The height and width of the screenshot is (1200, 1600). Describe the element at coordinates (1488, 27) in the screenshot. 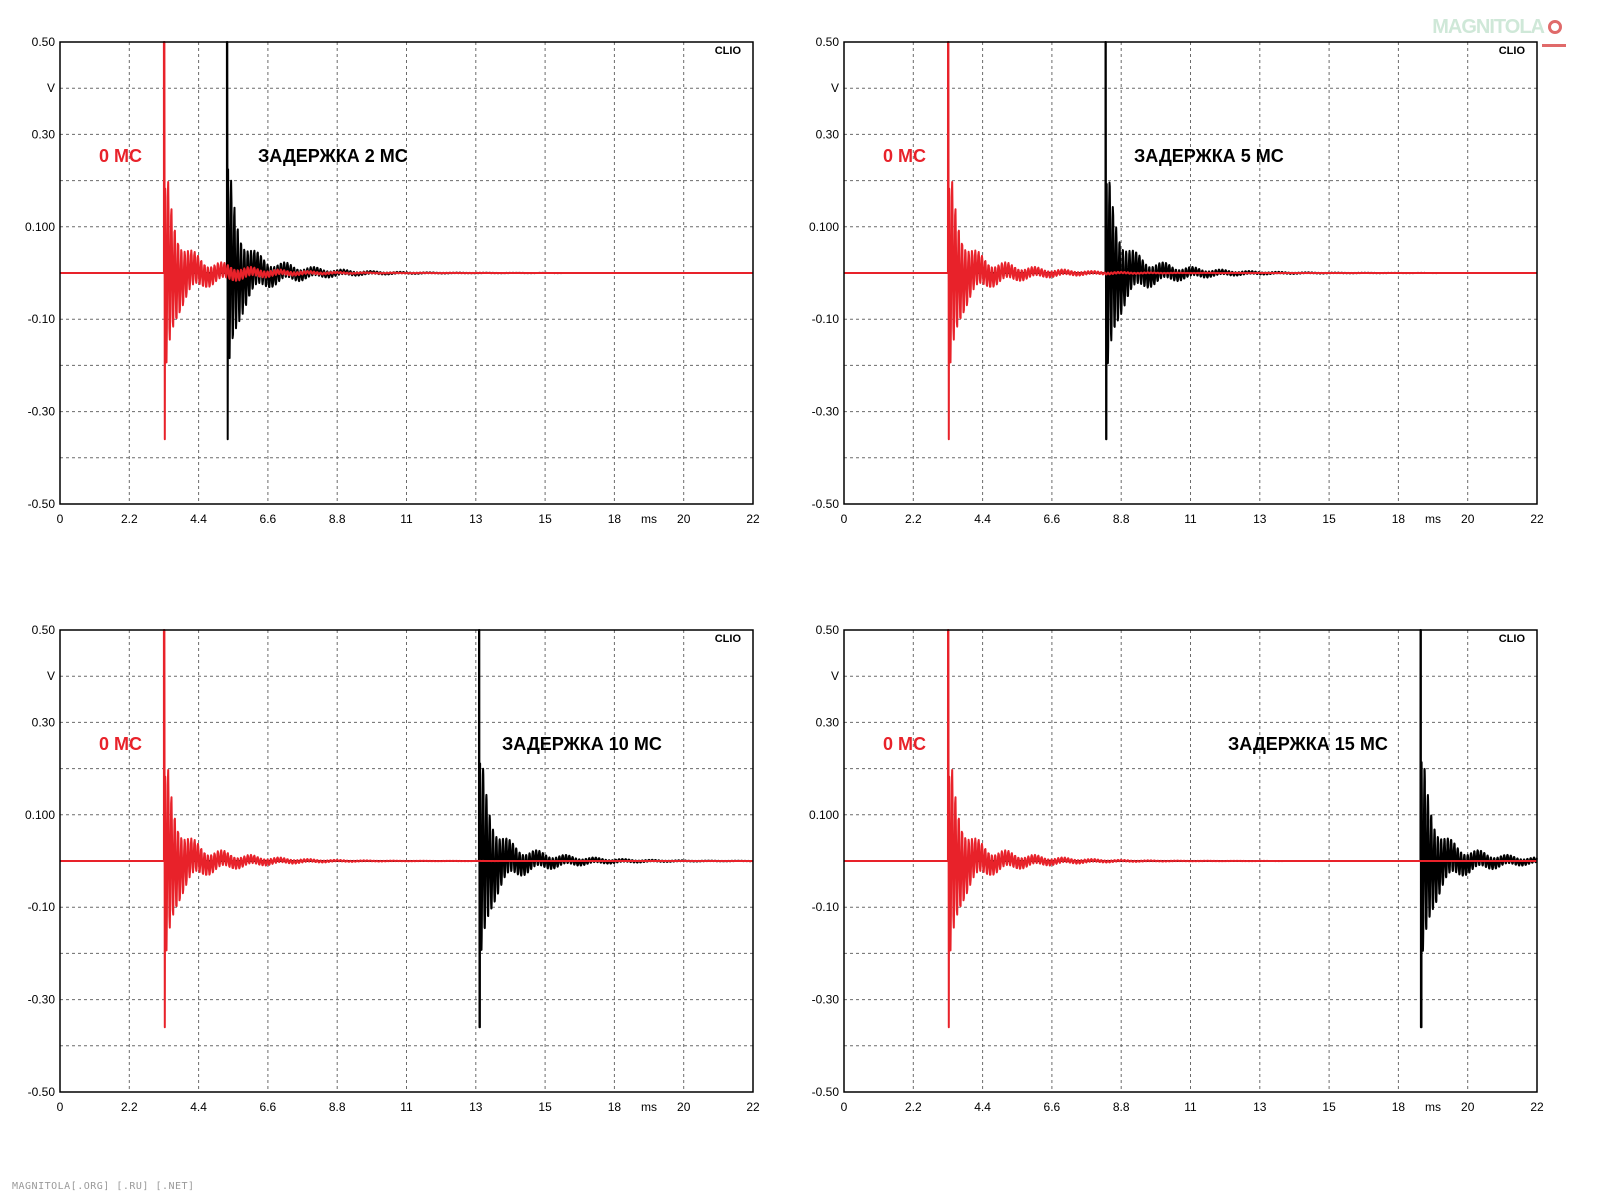

I see `watermark-logo: MAGNITOLA` at that location.